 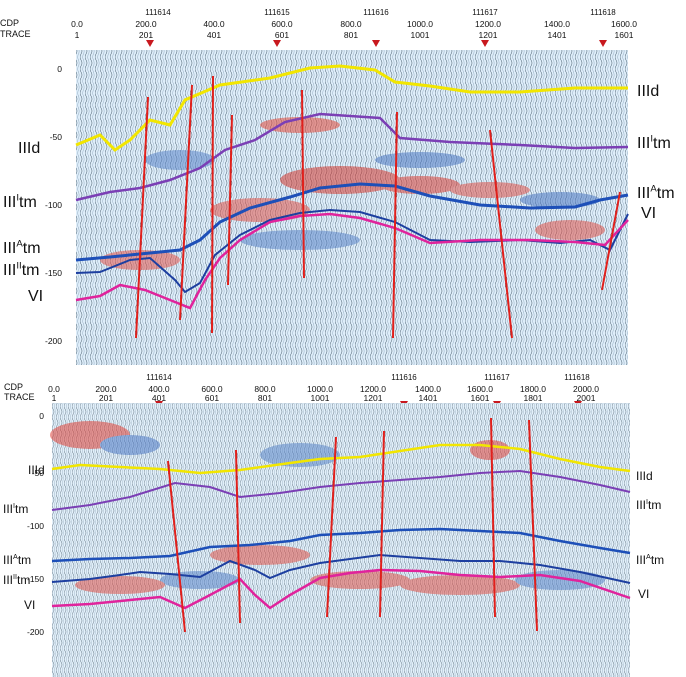 What do you see at coordinates (586, 398) in the screenshot?
I see `trace-tick: 2001` at bounding box center [586, 398].